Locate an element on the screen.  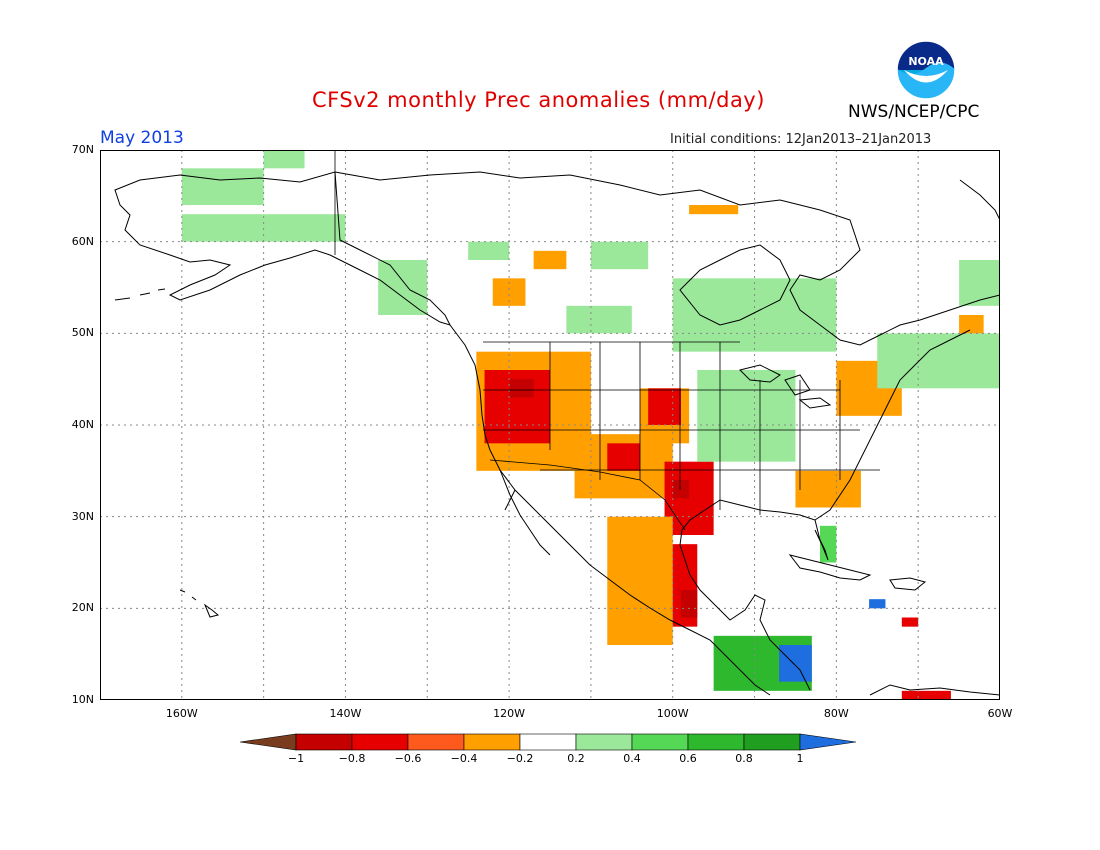
lon-label: 160W is located at coordinates (181, 713).